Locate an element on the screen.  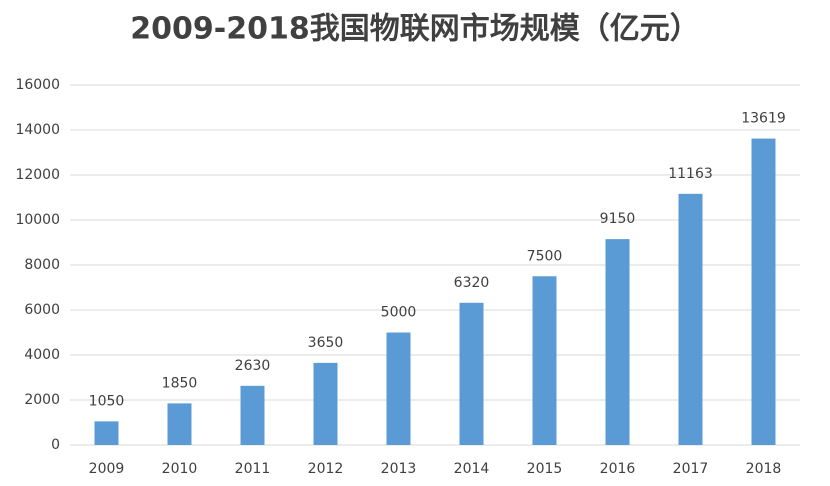
y-tick-label: 12000 is located at coordinates (37, 175).